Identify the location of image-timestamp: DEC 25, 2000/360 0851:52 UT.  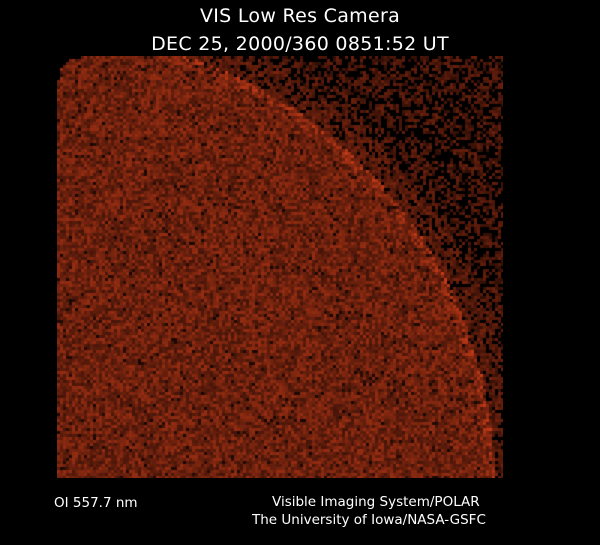
(300, 44).